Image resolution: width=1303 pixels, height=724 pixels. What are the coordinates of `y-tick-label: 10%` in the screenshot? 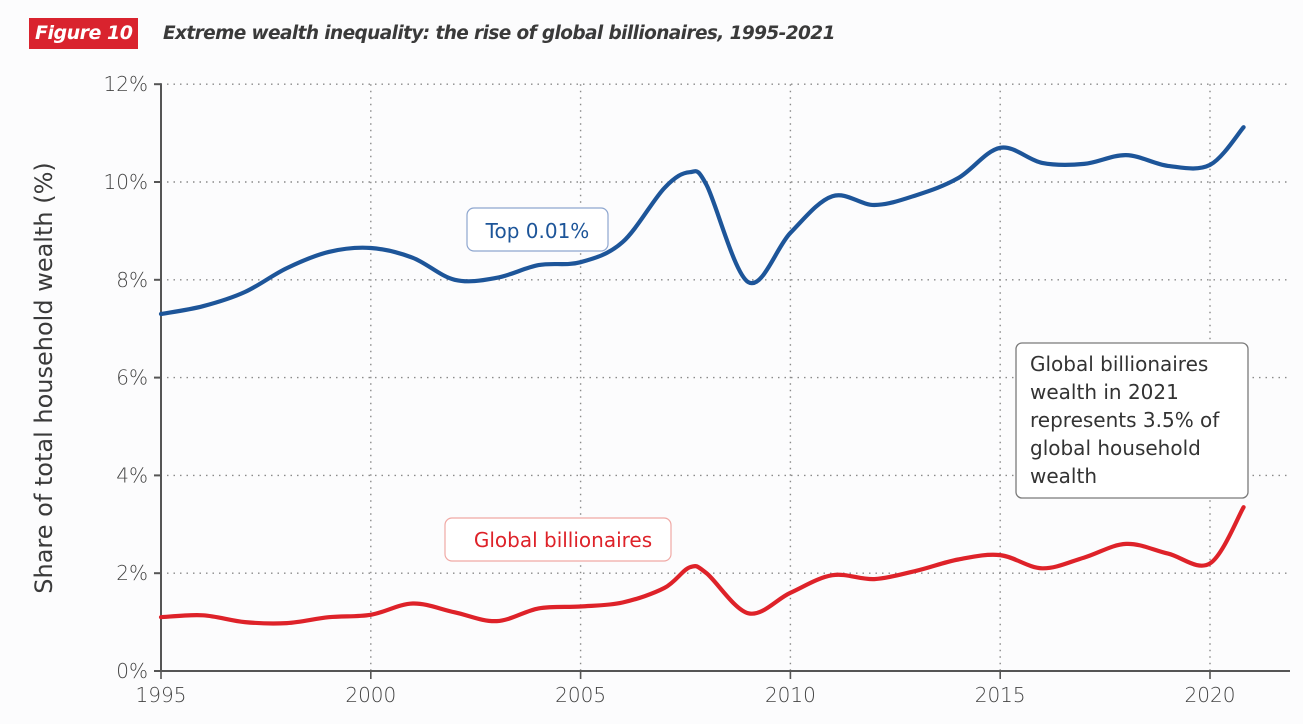 It's located at (126, 182).